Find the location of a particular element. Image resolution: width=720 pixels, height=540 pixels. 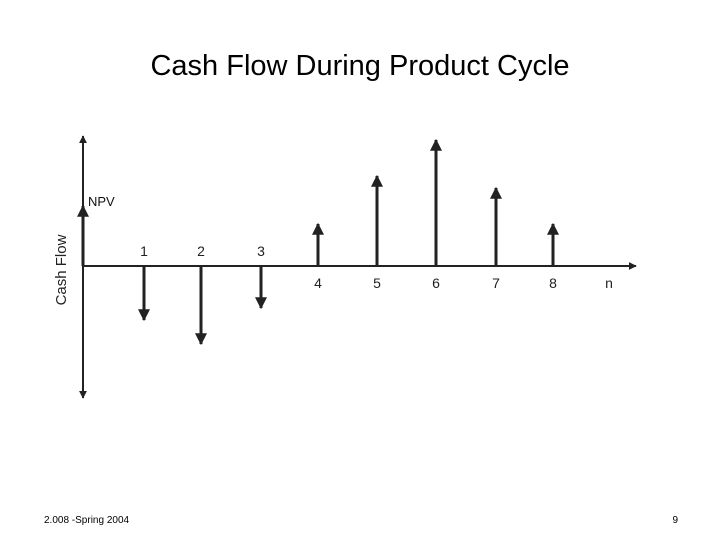

period-label-6: 6 is located at coordinates (436, 283).